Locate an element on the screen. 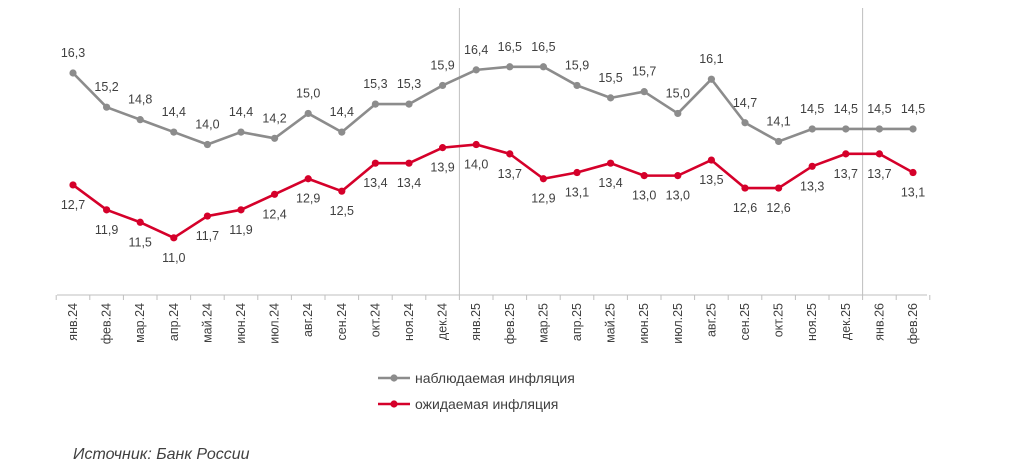 Image resolution: width=1013 pixels, height=473 pixels. x-tick-label: май.25 is located at coordinates (611, 323).